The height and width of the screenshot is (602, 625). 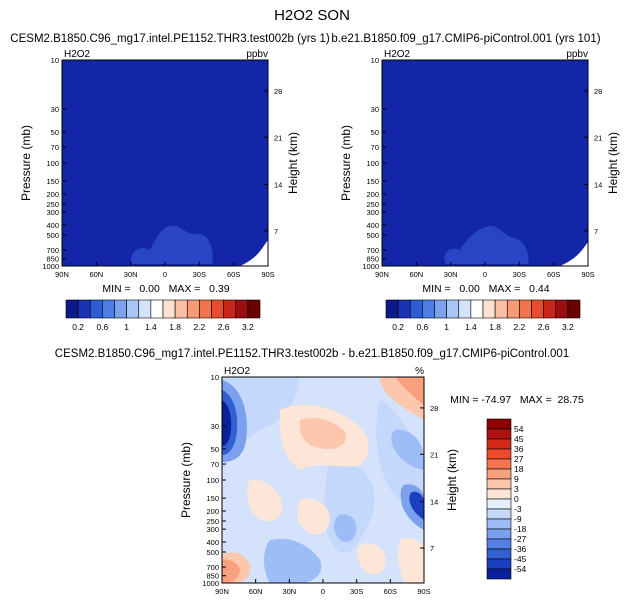 What do you see at coordinates (516, 489) in the screenshot?
I see `colorbar-label: 3` at bounding box center [516, 489].